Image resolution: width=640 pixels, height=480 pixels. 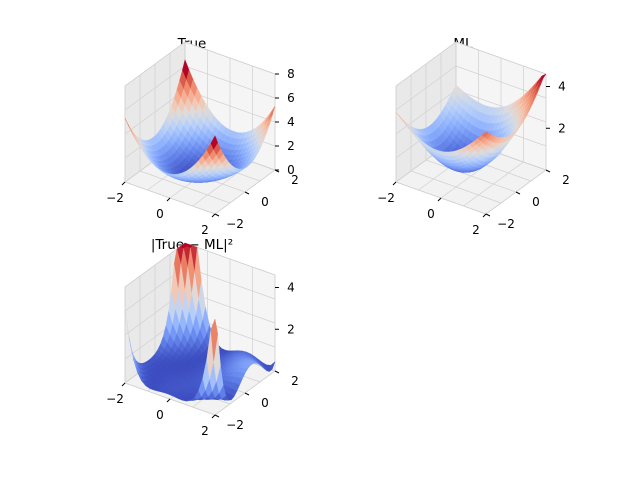 What do you see at coordinates (192, 245) in the screenshot?
I see `subplot-title-error: |True − ML|²` at bounding box center [192, 245].